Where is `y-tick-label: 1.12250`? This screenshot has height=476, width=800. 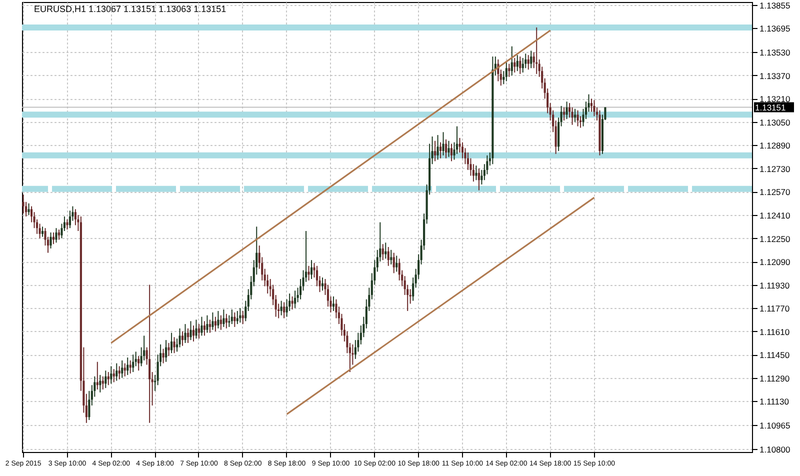 y-tick-label: 1.12250 is located at coordinates (775, 239).